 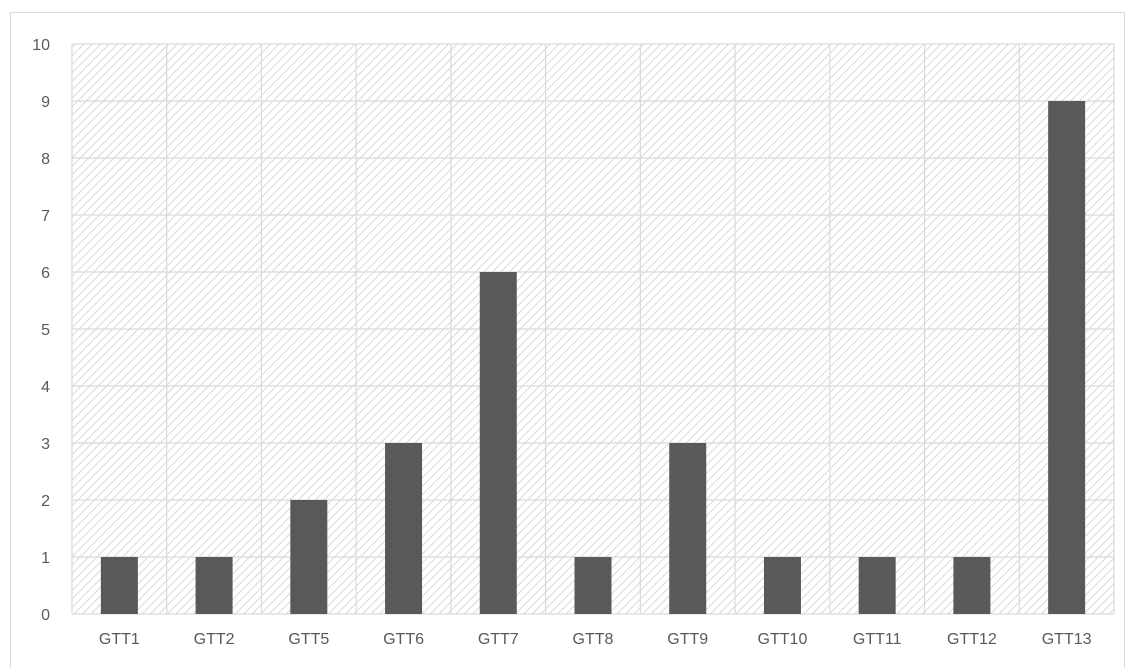 What do you see at coordinates (45, 387) in the screenshot?
I see `y-tick-label: 4` at bounding box center [45, 387].